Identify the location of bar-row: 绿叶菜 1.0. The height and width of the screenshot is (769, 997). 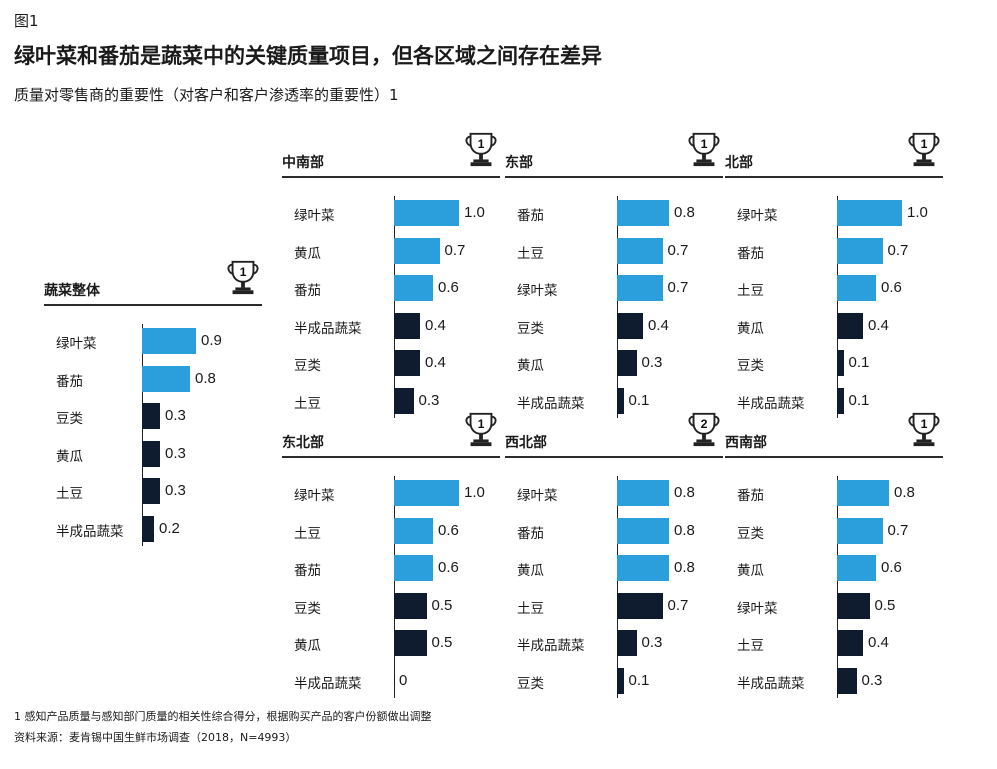
(391, 213).